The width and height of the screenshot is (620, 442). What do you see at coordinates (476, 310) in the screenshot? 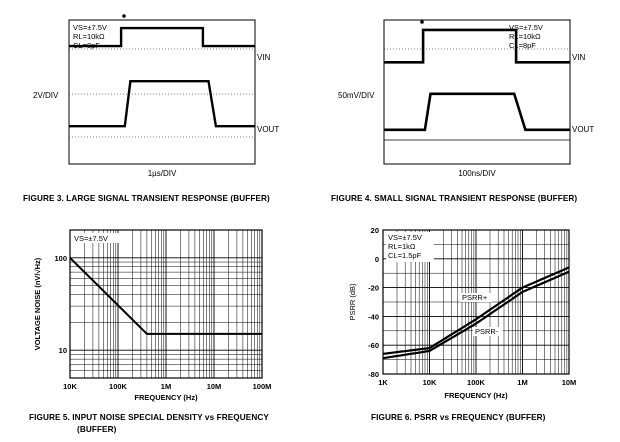
I see `psrr-plus-curve` at bounding box center [476, 310].